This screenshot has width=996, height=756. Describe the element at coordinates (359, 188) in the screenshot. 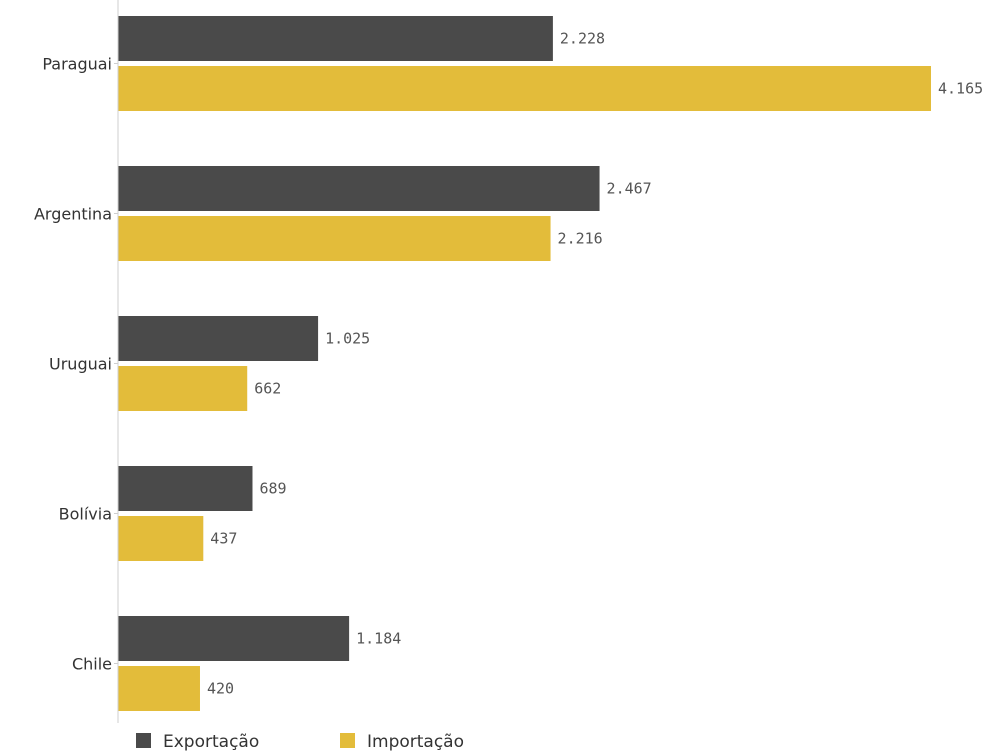

I see `bar-argentina-exportacao` at that location.